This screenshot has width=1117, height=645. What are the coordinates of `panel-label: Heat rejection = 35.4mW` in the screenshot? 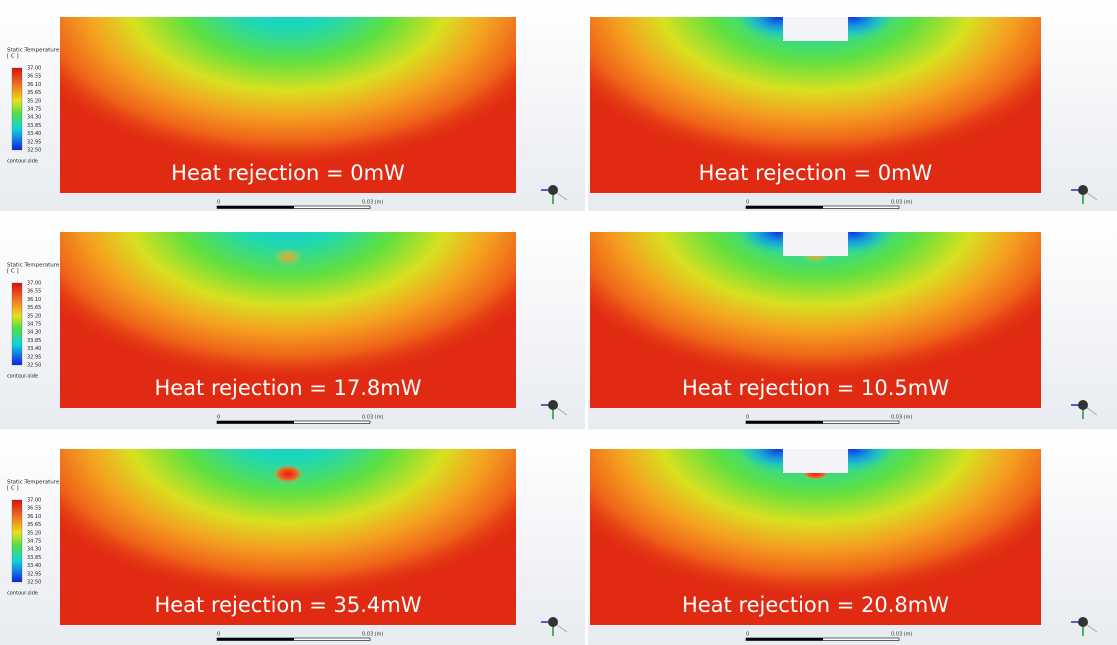 It's located at (287, 605).